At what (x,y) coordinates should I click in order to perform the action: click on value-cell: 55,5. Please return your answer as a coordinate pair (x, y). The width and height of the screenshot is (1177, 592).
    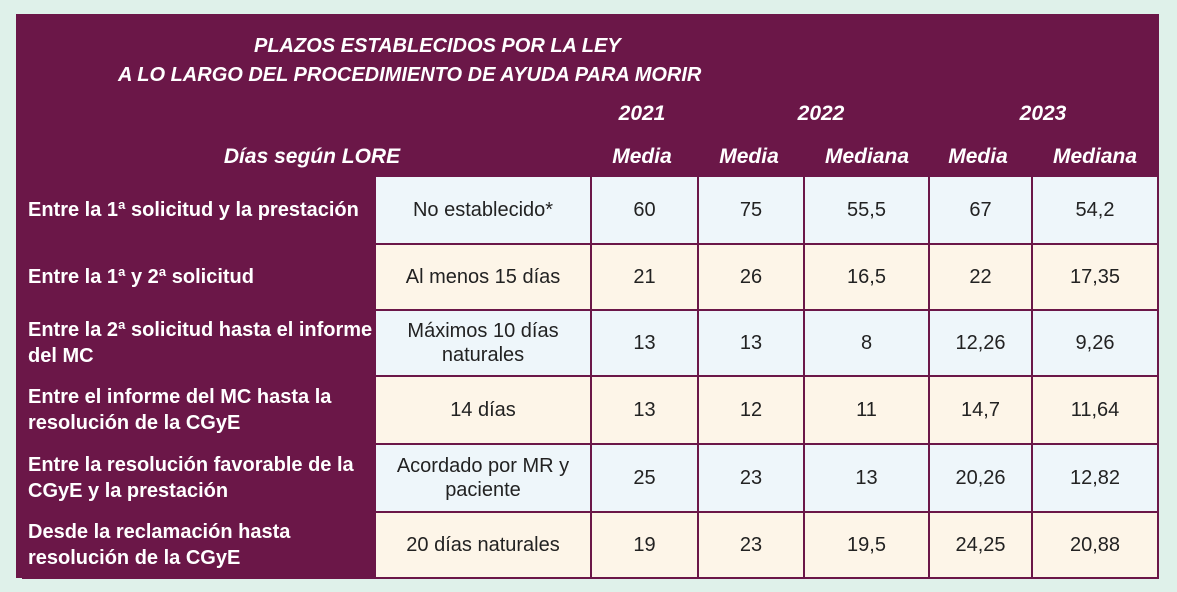
    Looking at the image, I should click on (866, 210).